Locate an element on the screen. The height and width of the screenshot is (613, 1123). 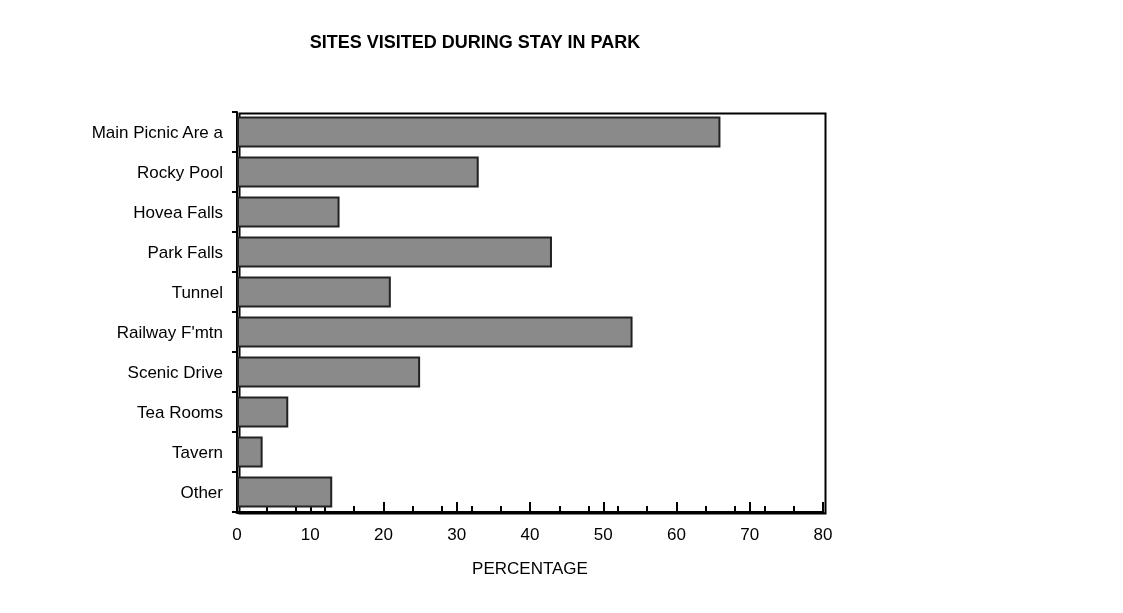
y-tick-label: Railway F'mtn is located at coordinates (169, 332).